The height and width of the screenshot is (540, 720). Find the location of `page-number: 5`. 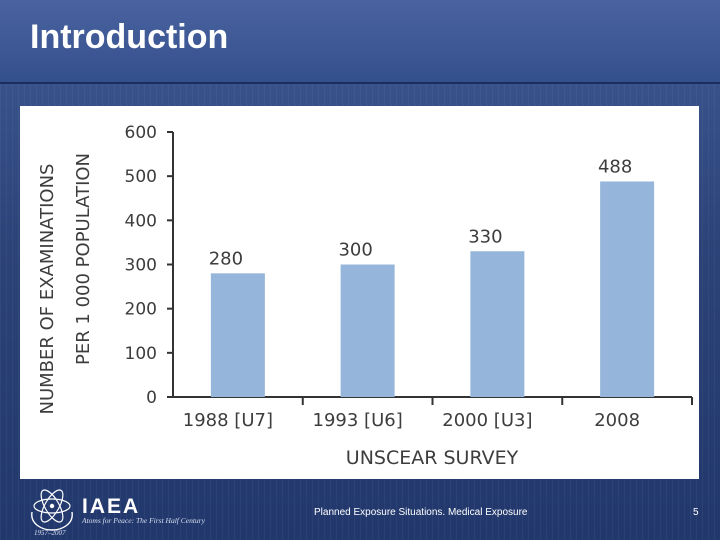

page-number: 5 is located at coordinates (696, 512).